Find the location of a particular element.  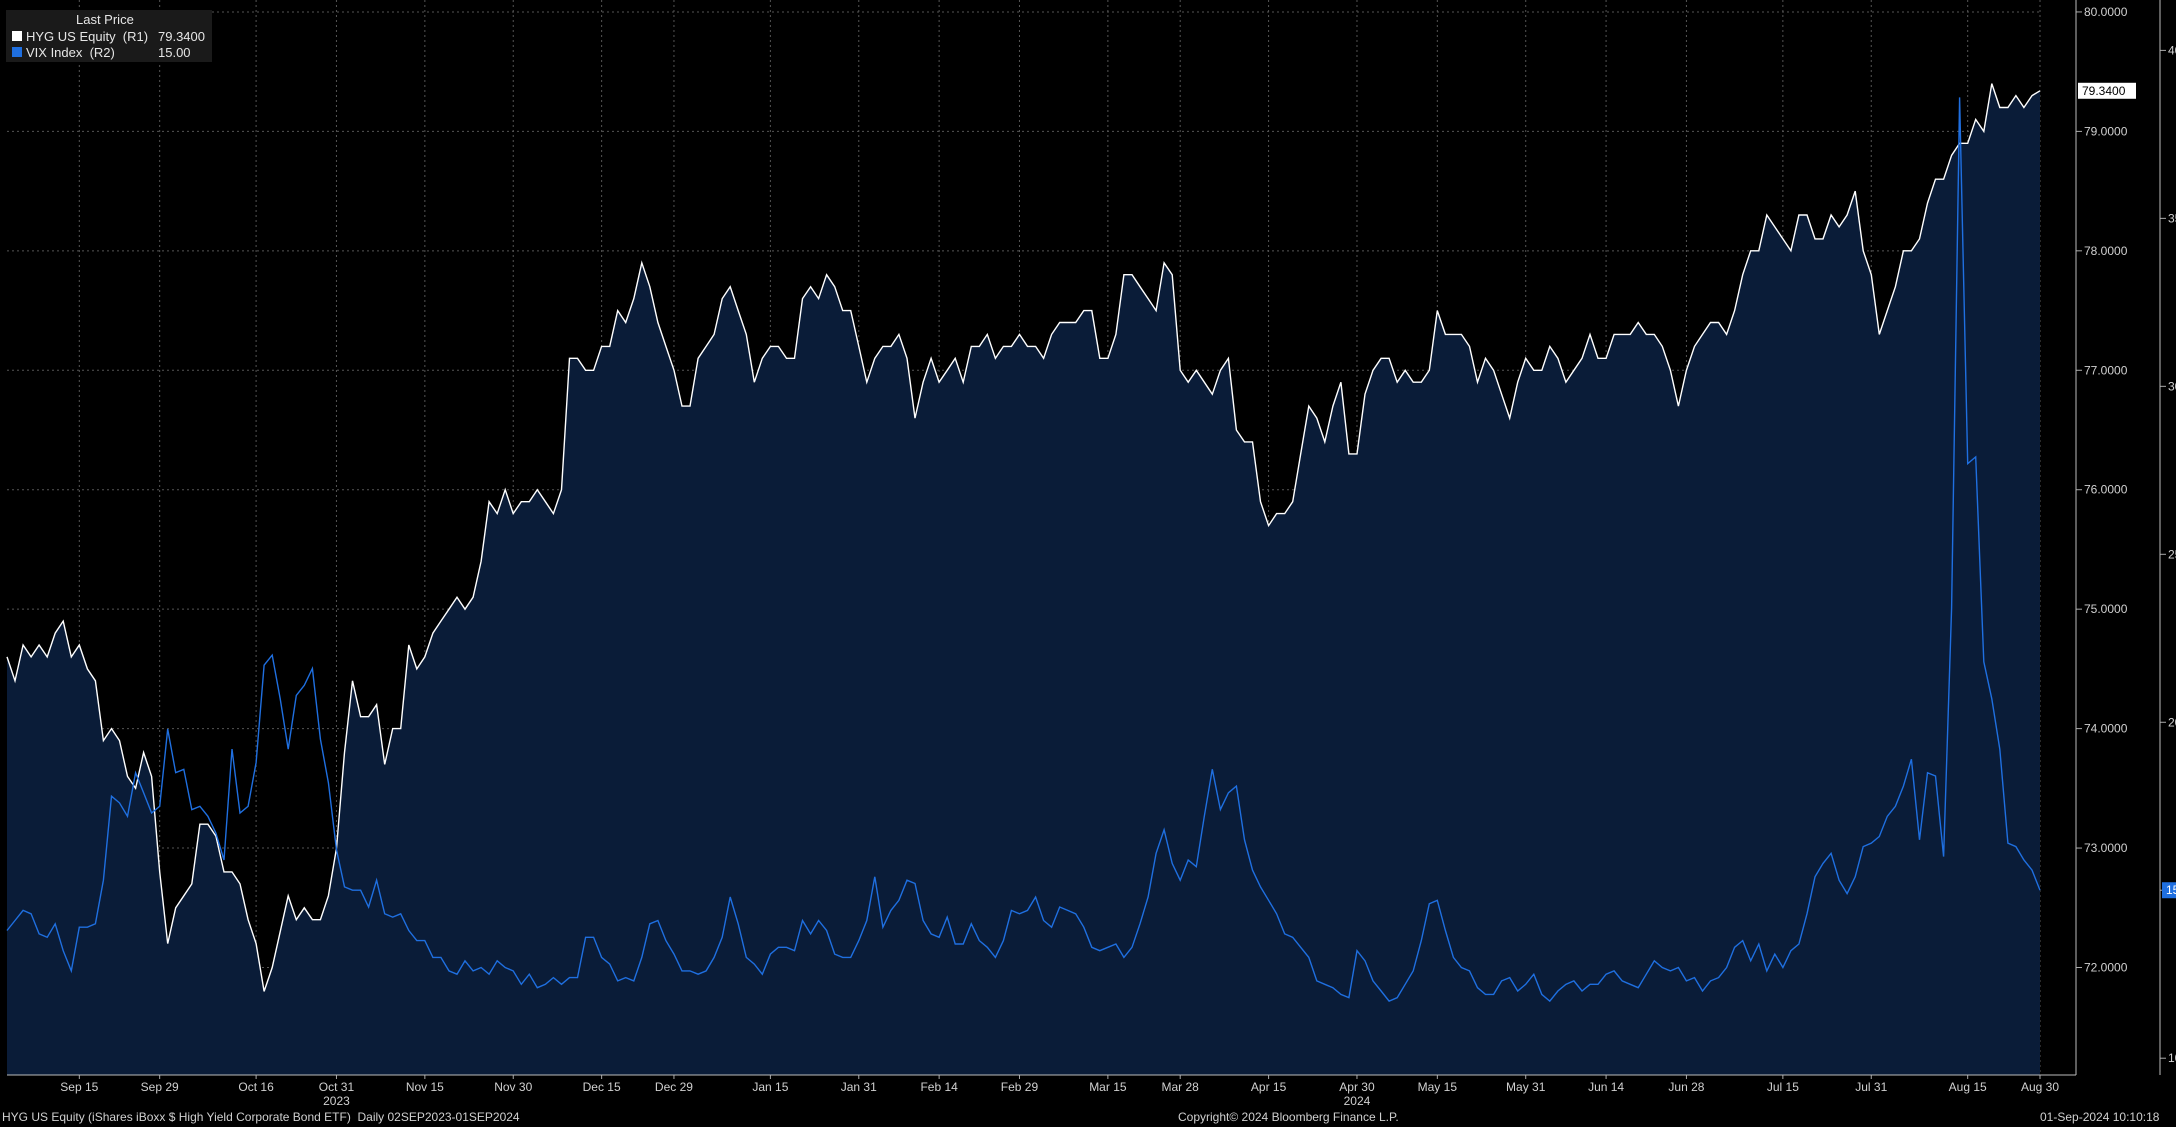

vix-last-label-box is located at coordinates (2169, 890).